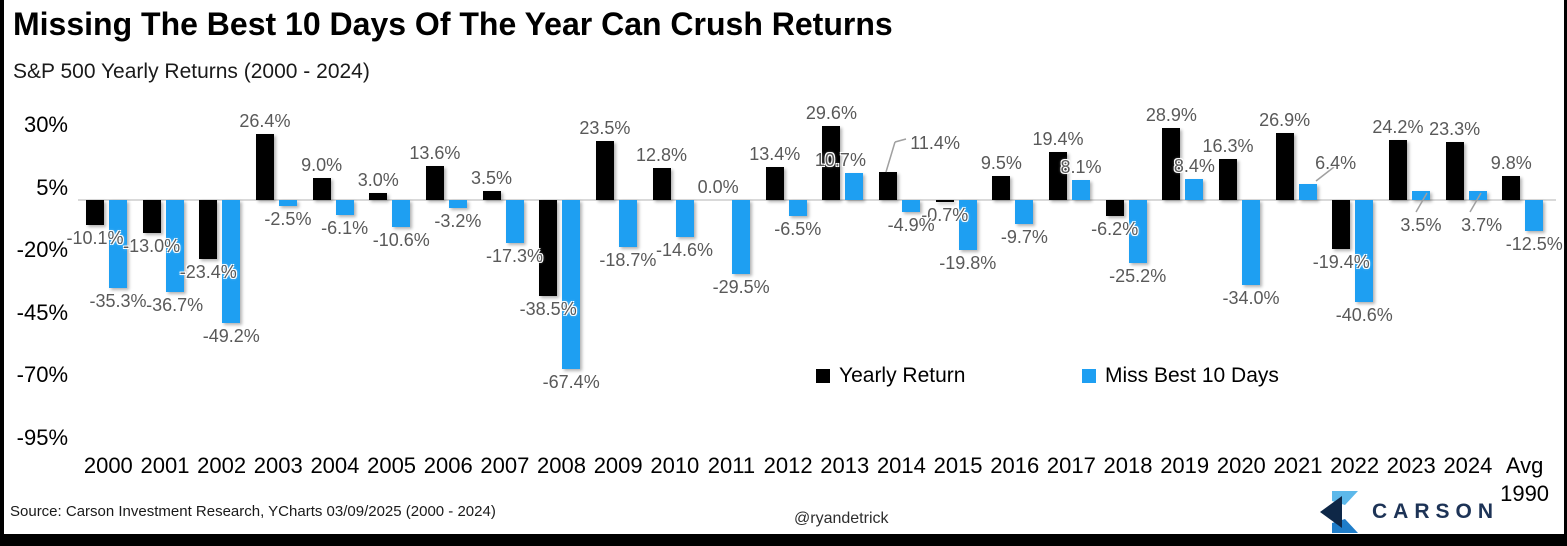 The height and width of the screenshot is (546, 1567). Describe the element at coordinates (1341, 224) in the screenshot. I see `bar-yearly-return-2022` at that location.